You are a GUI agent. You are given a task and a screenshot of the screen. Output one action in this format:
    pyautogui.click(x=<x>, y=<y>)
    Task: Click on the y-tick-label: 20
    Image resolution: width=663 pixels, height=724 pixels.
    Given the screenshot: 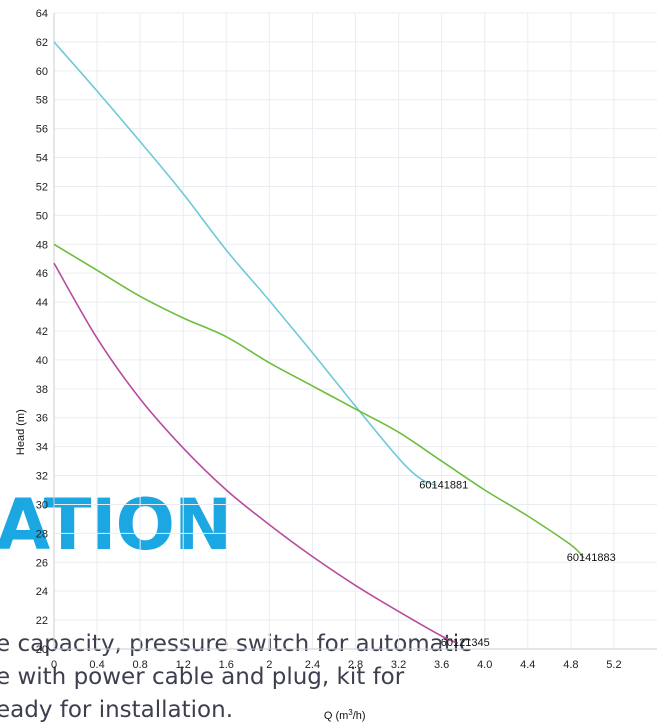 What is the action you would take?
    pyautogui.click(x=42, y=650)
    